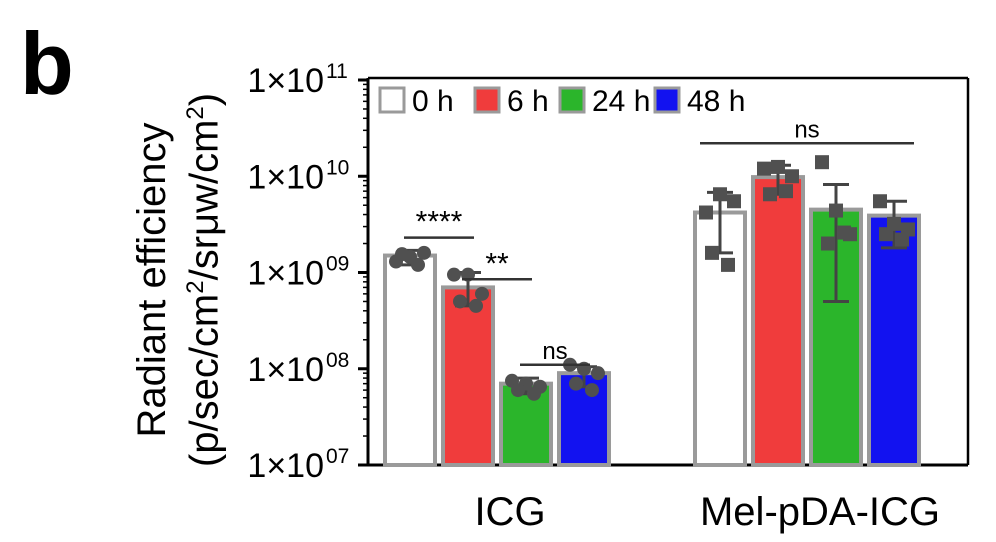  Describe the element at coordinates (528, 101) in the screenshot. I see `legend-label: 6 h` at that location.